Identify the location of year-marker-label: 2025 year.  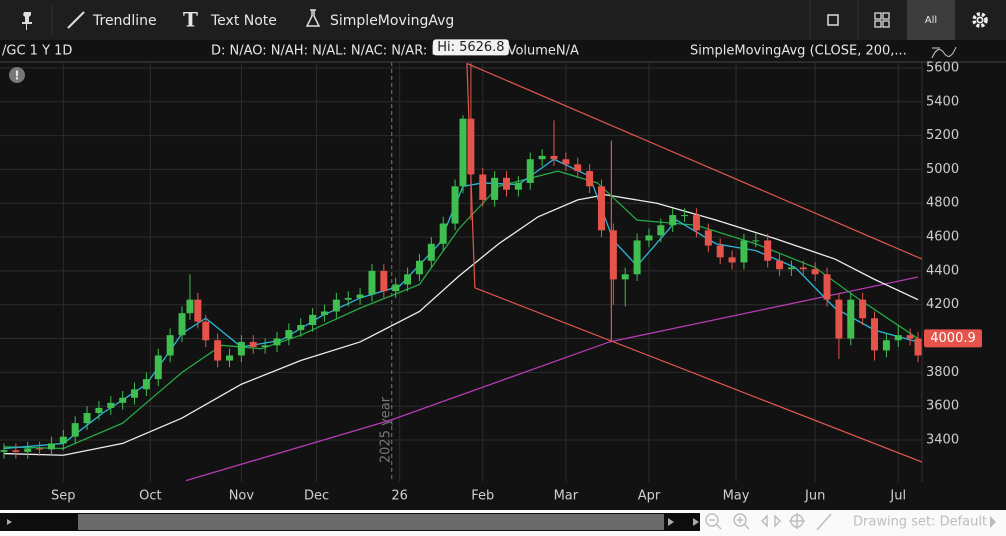
(385, 429).